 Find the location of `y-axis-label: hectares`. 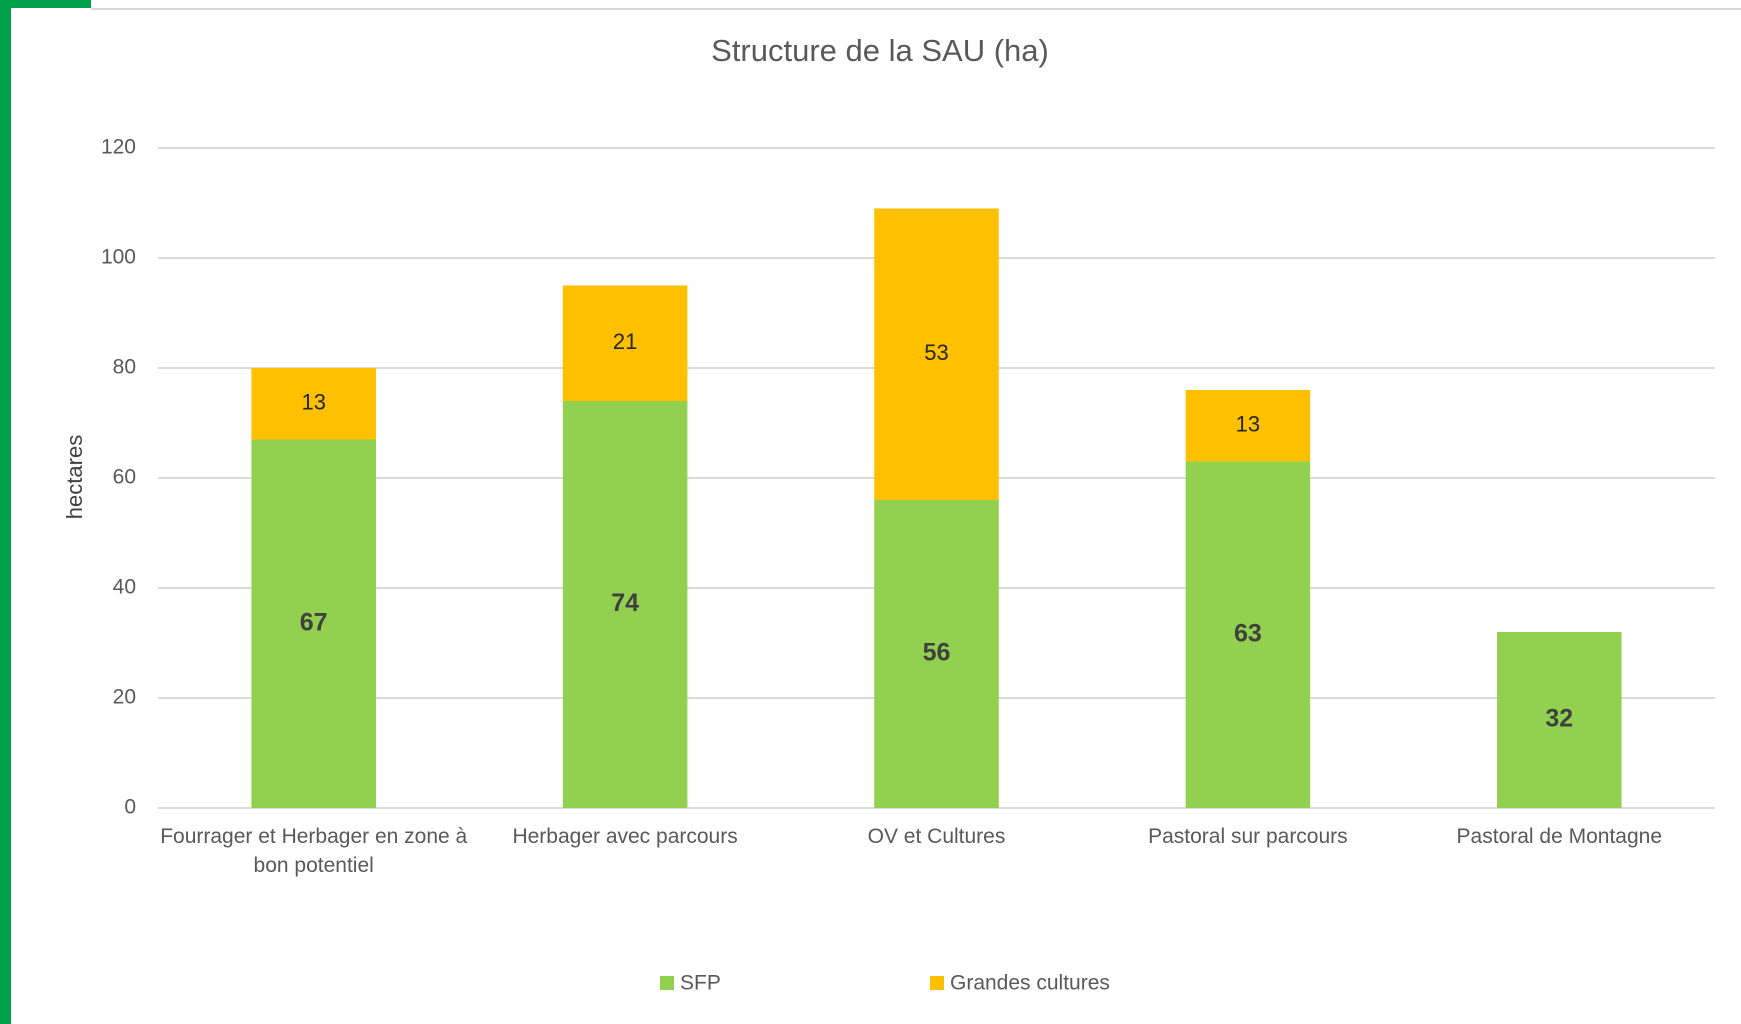

y-axis-label: hectares is located at coordinates (74, 477).